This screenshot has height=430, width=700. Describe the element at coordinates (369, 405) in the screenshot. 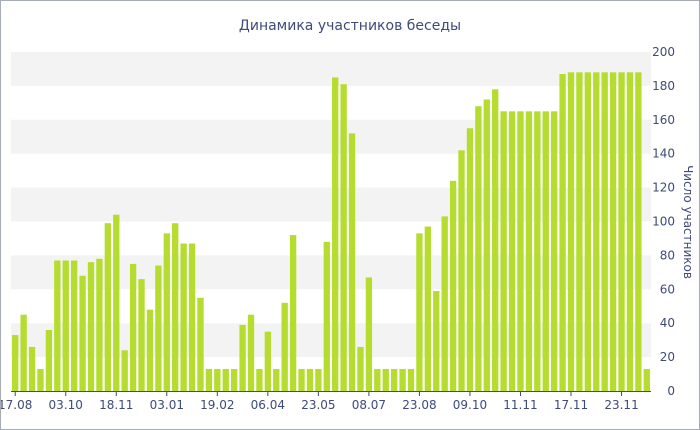

I see `x-tick-label: 08.07` at that location.